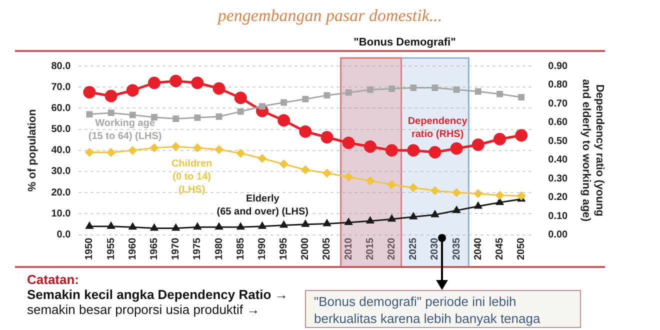 This screenshot has width=660, height=330. What do you see at coordinates (61, 150) in the screenshot?
I see `y-tick-label: 40.0` at bounding box center [61, 150].